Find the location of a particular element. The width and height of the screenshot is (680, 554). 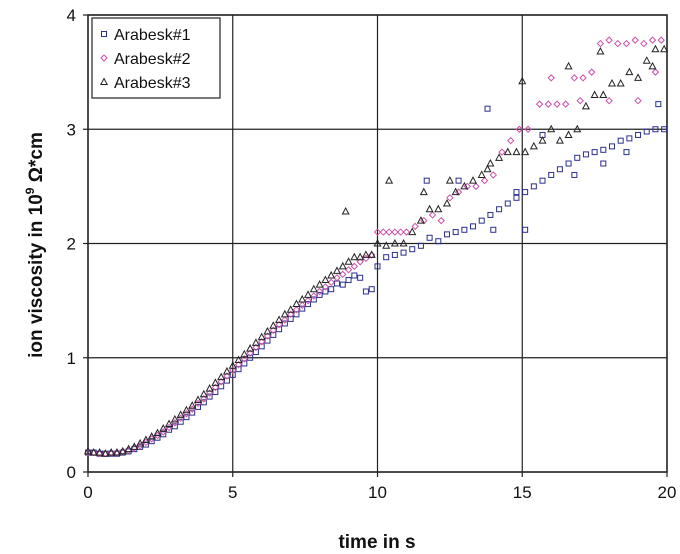

legend-label-2: Arabesk#2 is located at coordinates (152, 59).